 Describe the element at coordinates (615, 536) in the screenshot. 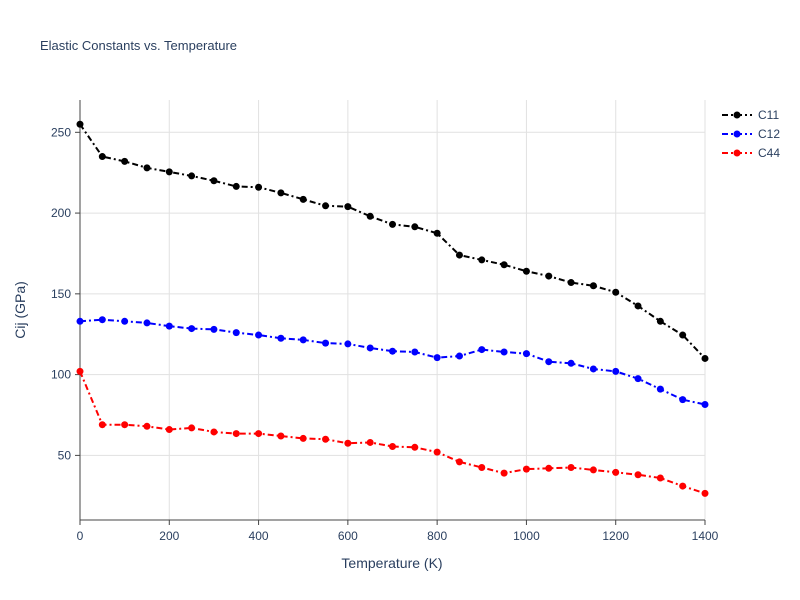

I see `x-tick-label: 1200` at that location.